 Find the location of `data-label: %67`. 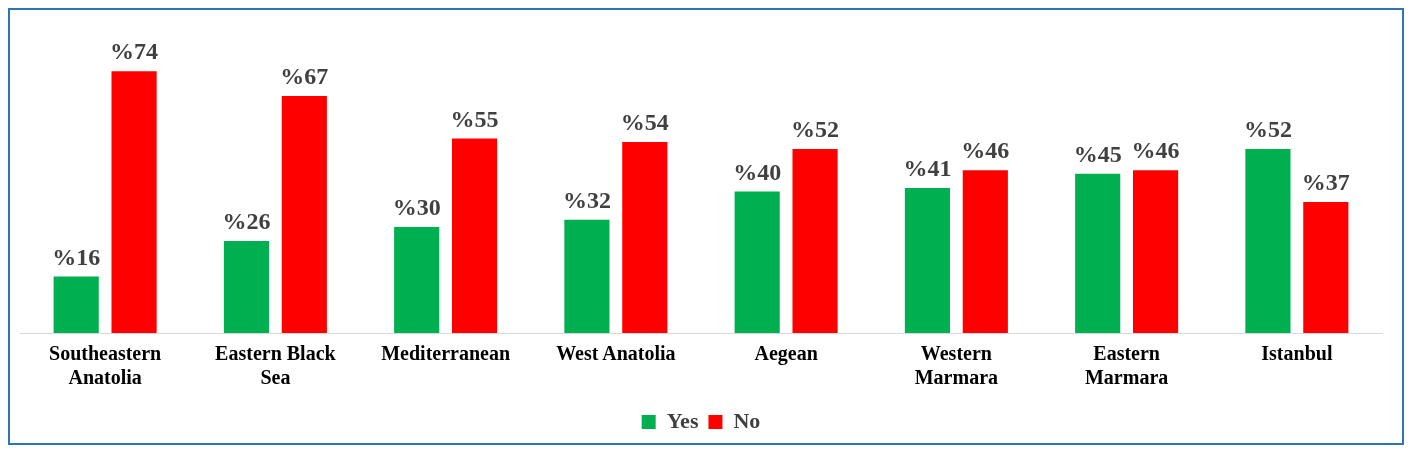

data-label: %67 is located at coordinates (304, 76).